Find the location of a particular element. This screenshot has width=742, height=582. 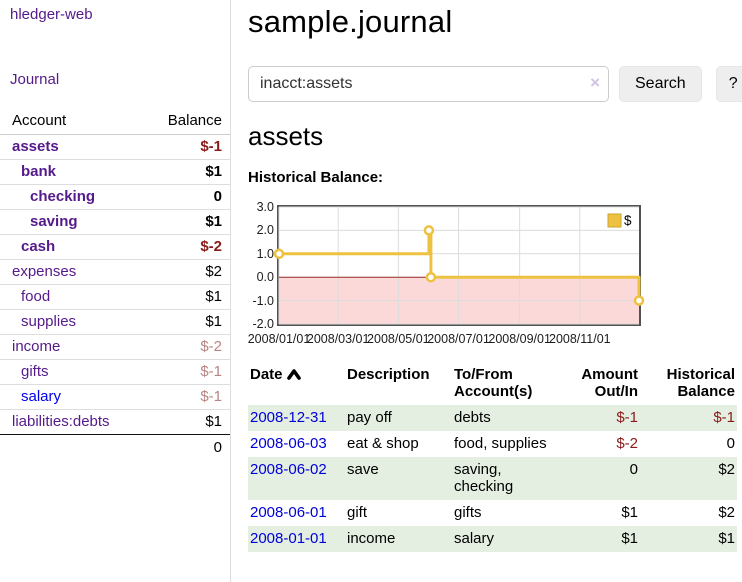

clear-search-icon: × is located at coordinates (595, 82).